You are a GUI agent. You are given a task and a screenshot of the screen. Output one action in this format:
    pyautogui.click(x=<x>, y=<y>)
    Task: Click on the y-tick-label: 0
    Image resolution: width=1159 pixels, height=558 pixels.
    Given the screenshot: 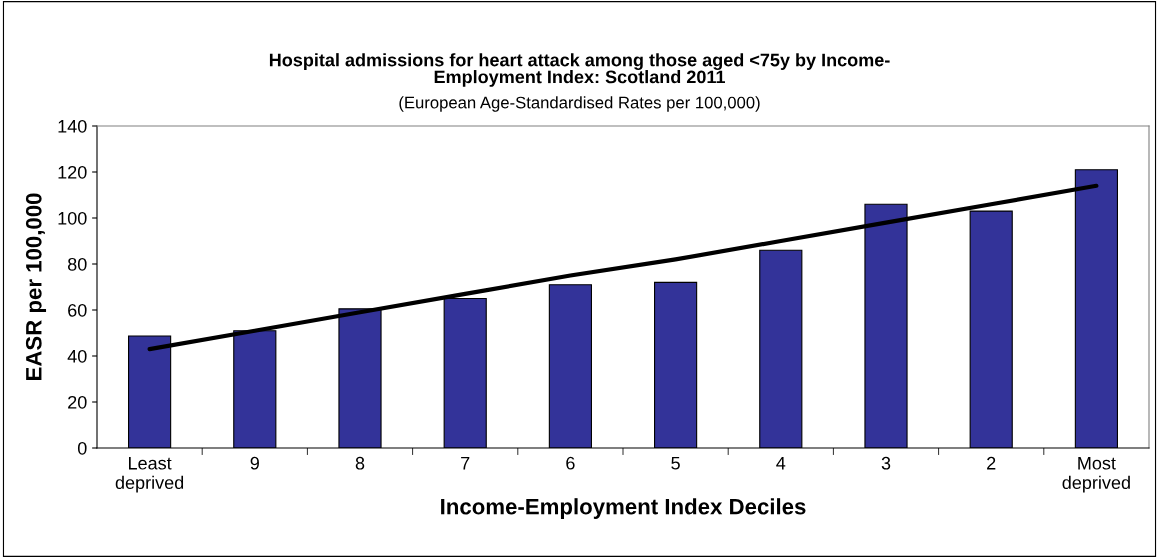 What is the action you would take?
    pyautogui.click(x=82, y=448)
    